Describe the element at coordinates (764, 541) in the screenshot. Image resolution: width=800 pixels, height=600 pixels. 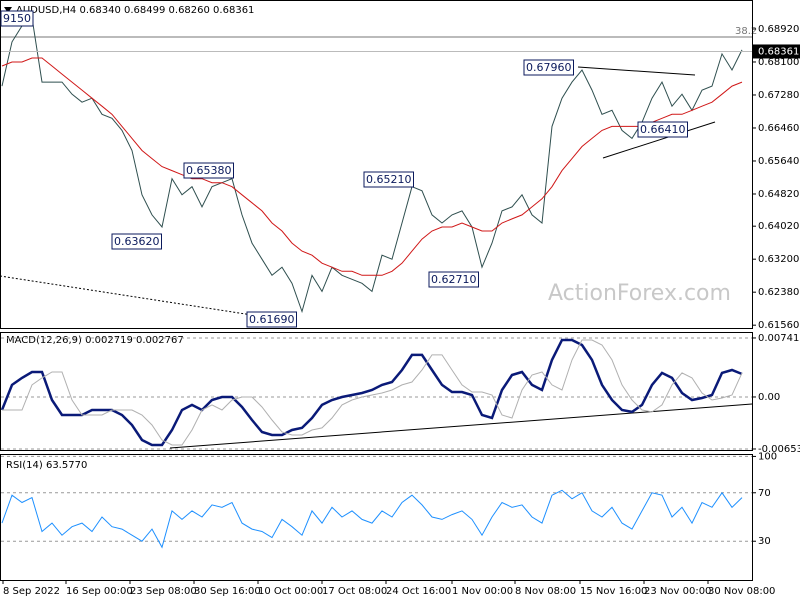
I see `y-tick-label: 30` at that location.